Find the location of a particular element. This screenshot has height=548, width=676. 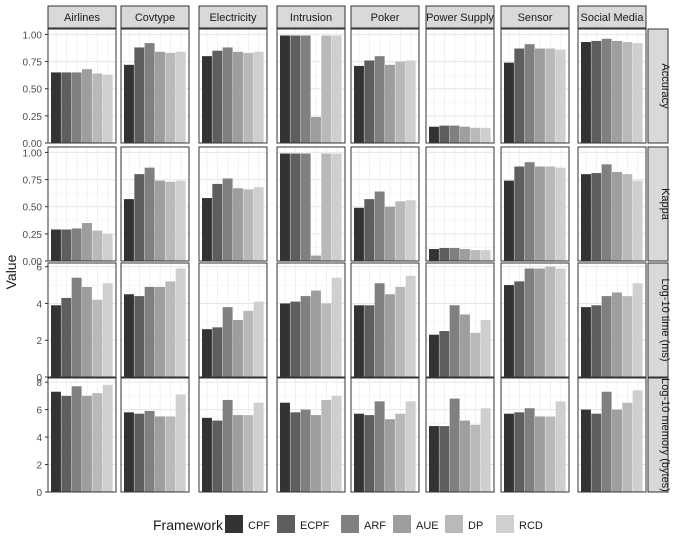

panel-log-10-memory-bytes-poker is located at coordinates (385, 435).